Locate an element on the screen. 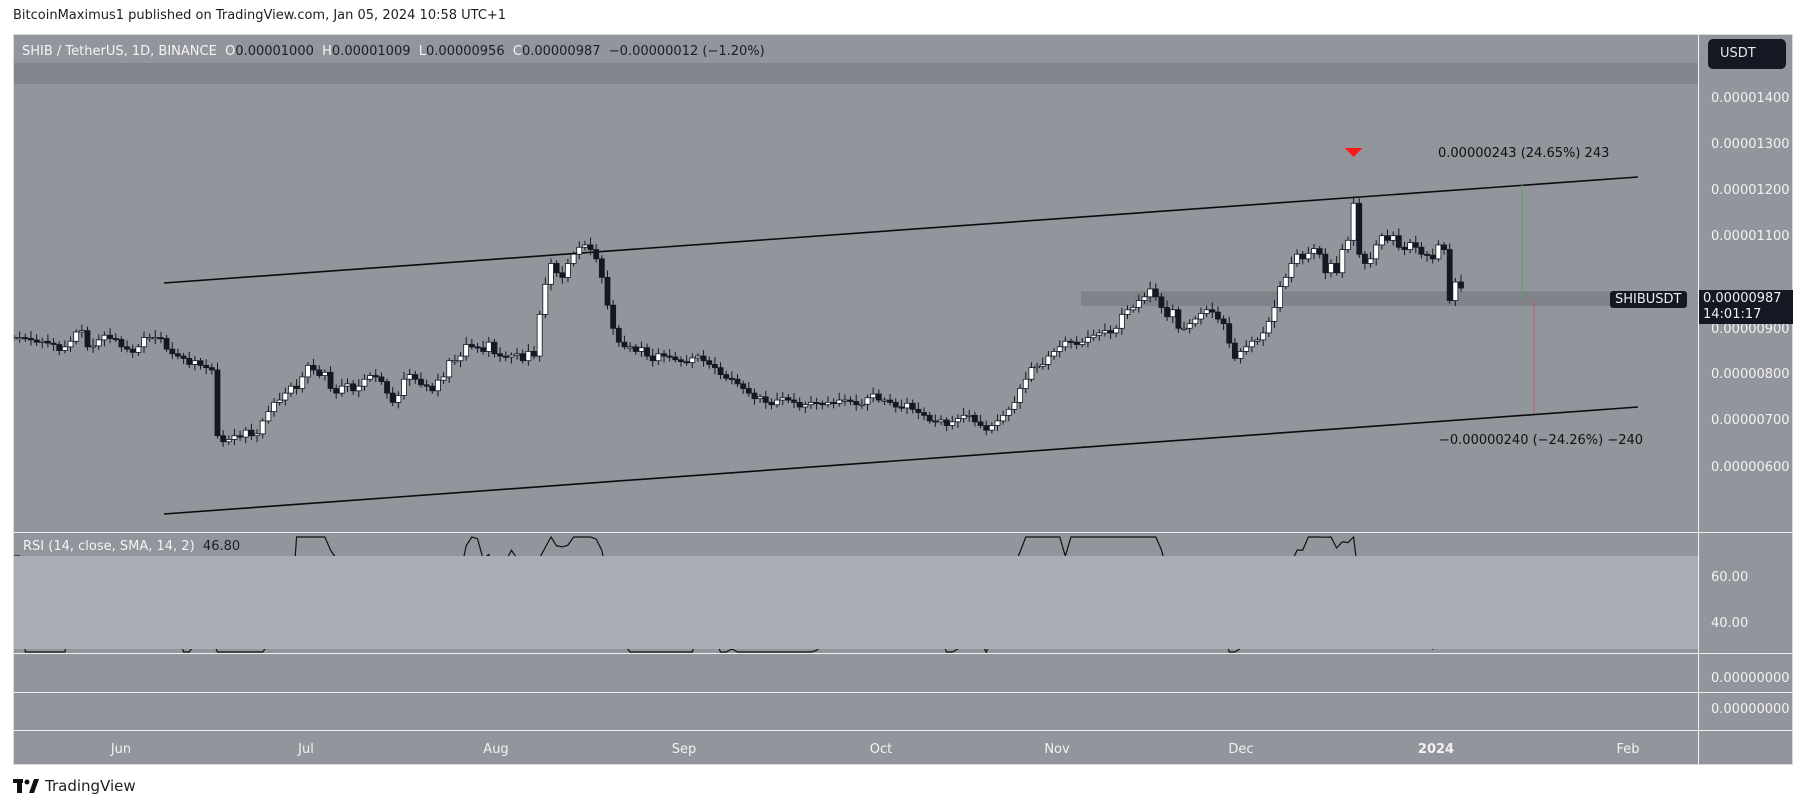 The height and width of the screenshot is (809, 1807). lower-measure-label: −0.00000240 (−24.26%) −240 is located at coordinates (1541, 440).